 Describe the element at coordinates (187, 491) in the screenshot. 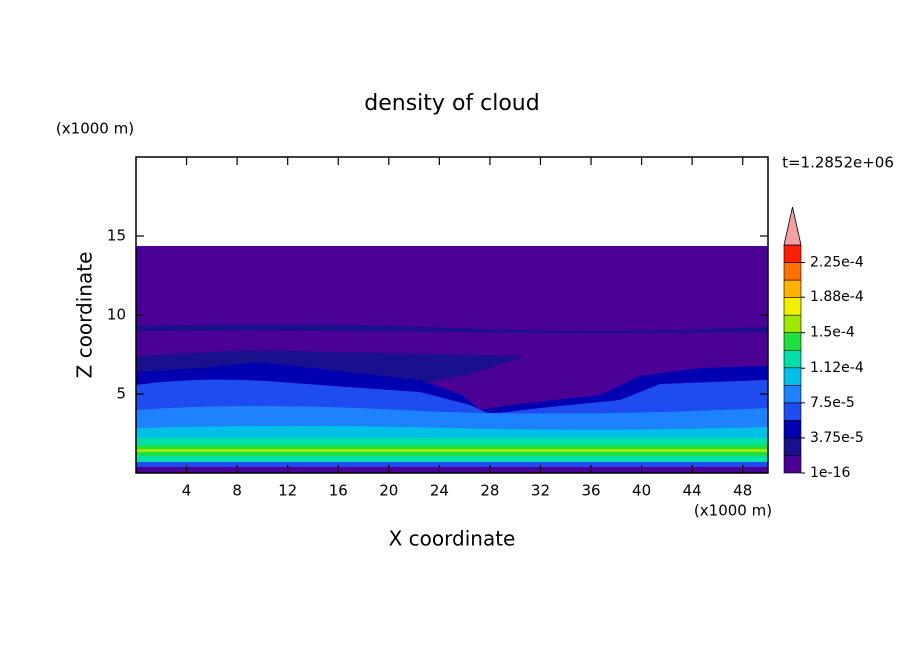

I see `x-tick-label: 4` at that location.